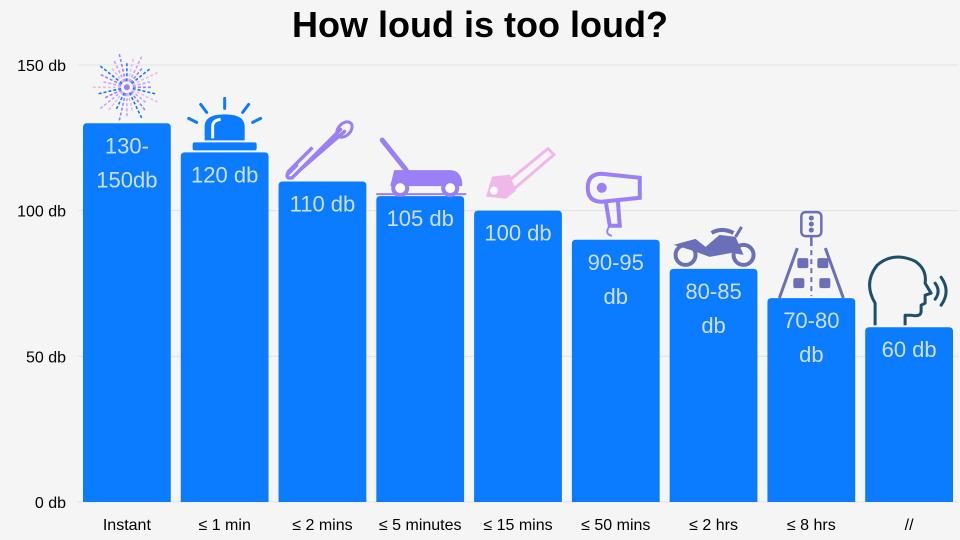 This screenshot has height=540, width=960. I want to click on y-tick-label: 0 db, so click(50, 503).